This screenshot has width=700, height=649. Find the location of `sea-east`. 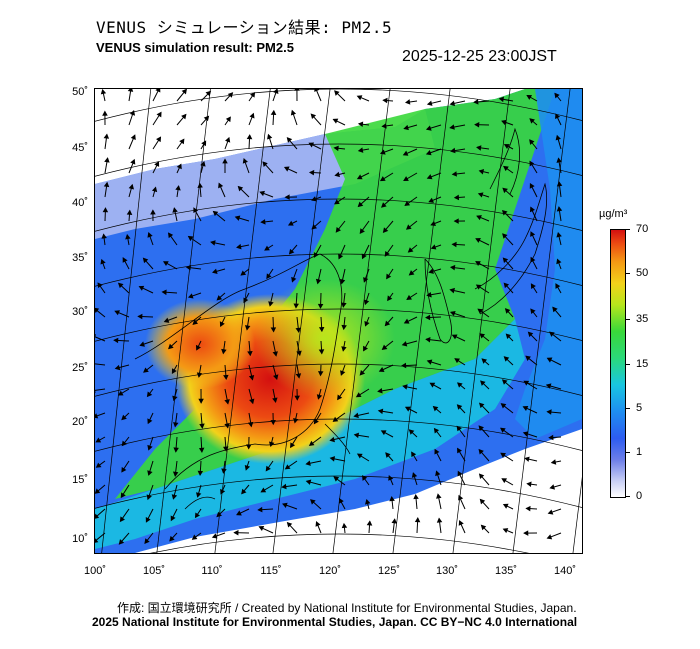

sea-east is located at coordinates (548, 264).